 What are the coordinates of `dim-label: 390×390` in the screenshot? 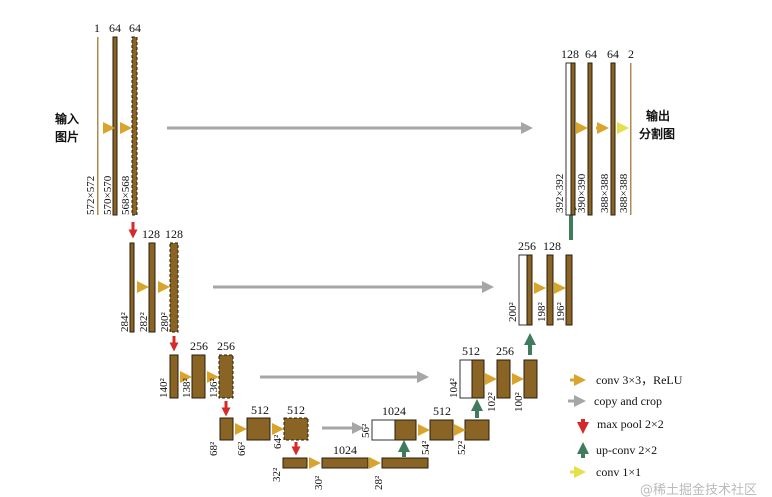 It's located at (582, 193).